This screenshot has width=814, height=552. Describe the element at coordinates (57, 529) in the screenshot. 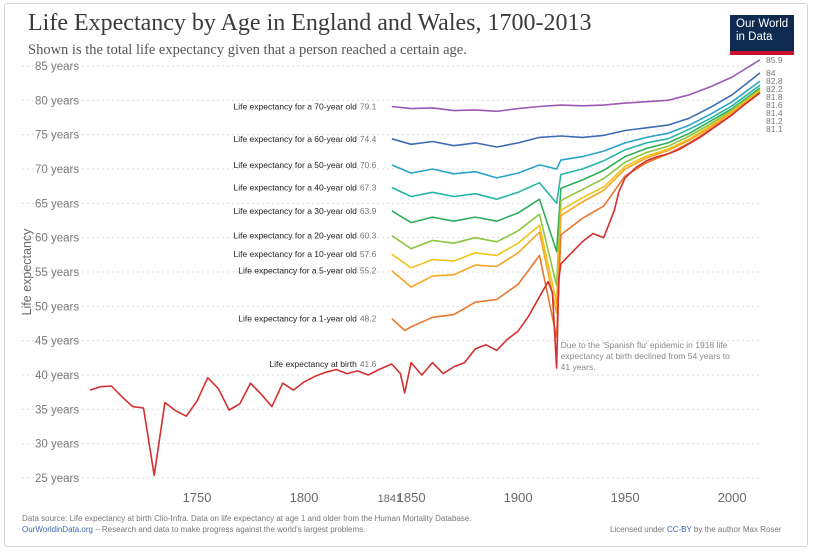

I see `owid-link: OurWorldinData.org` at that location.